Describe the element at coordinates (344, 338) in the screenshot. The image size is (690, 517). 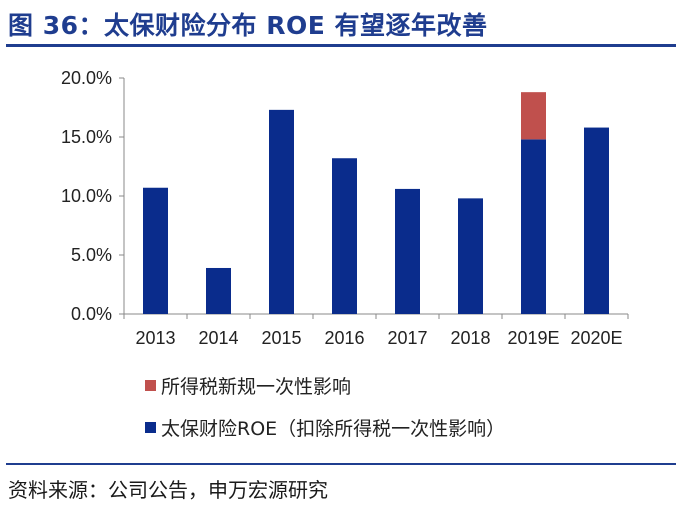
I see `x-tick-label: 2016` at that location.